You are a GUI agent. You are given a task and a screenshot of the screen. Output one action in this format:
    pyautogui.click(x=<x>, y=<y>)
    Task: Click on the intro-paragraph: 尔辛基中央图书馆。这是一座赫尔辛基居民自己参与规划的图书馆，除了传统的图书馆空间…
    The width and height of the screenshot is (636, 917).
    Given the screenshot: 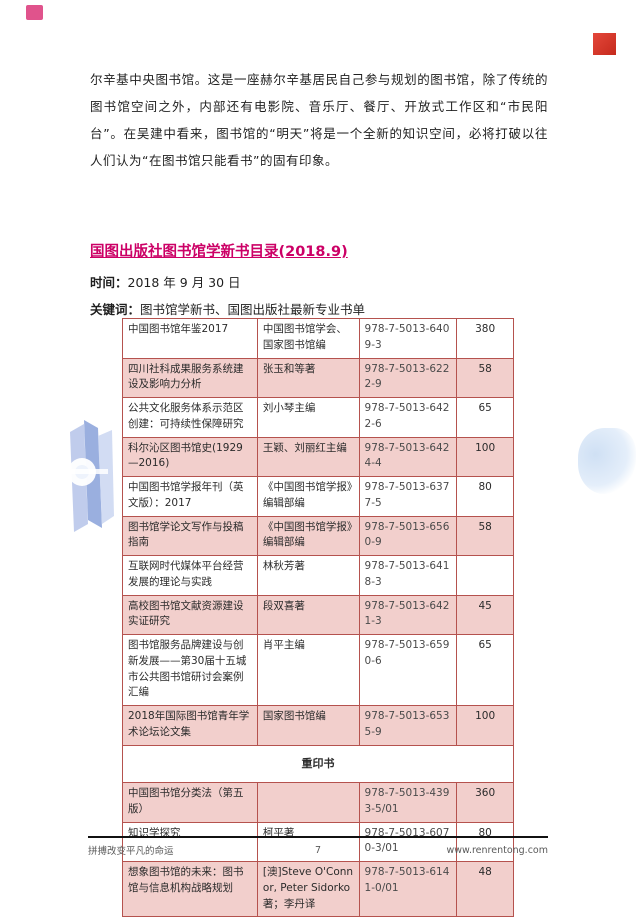 What is the action you would take?
    pyautogui.click(x=319, y=120)
    